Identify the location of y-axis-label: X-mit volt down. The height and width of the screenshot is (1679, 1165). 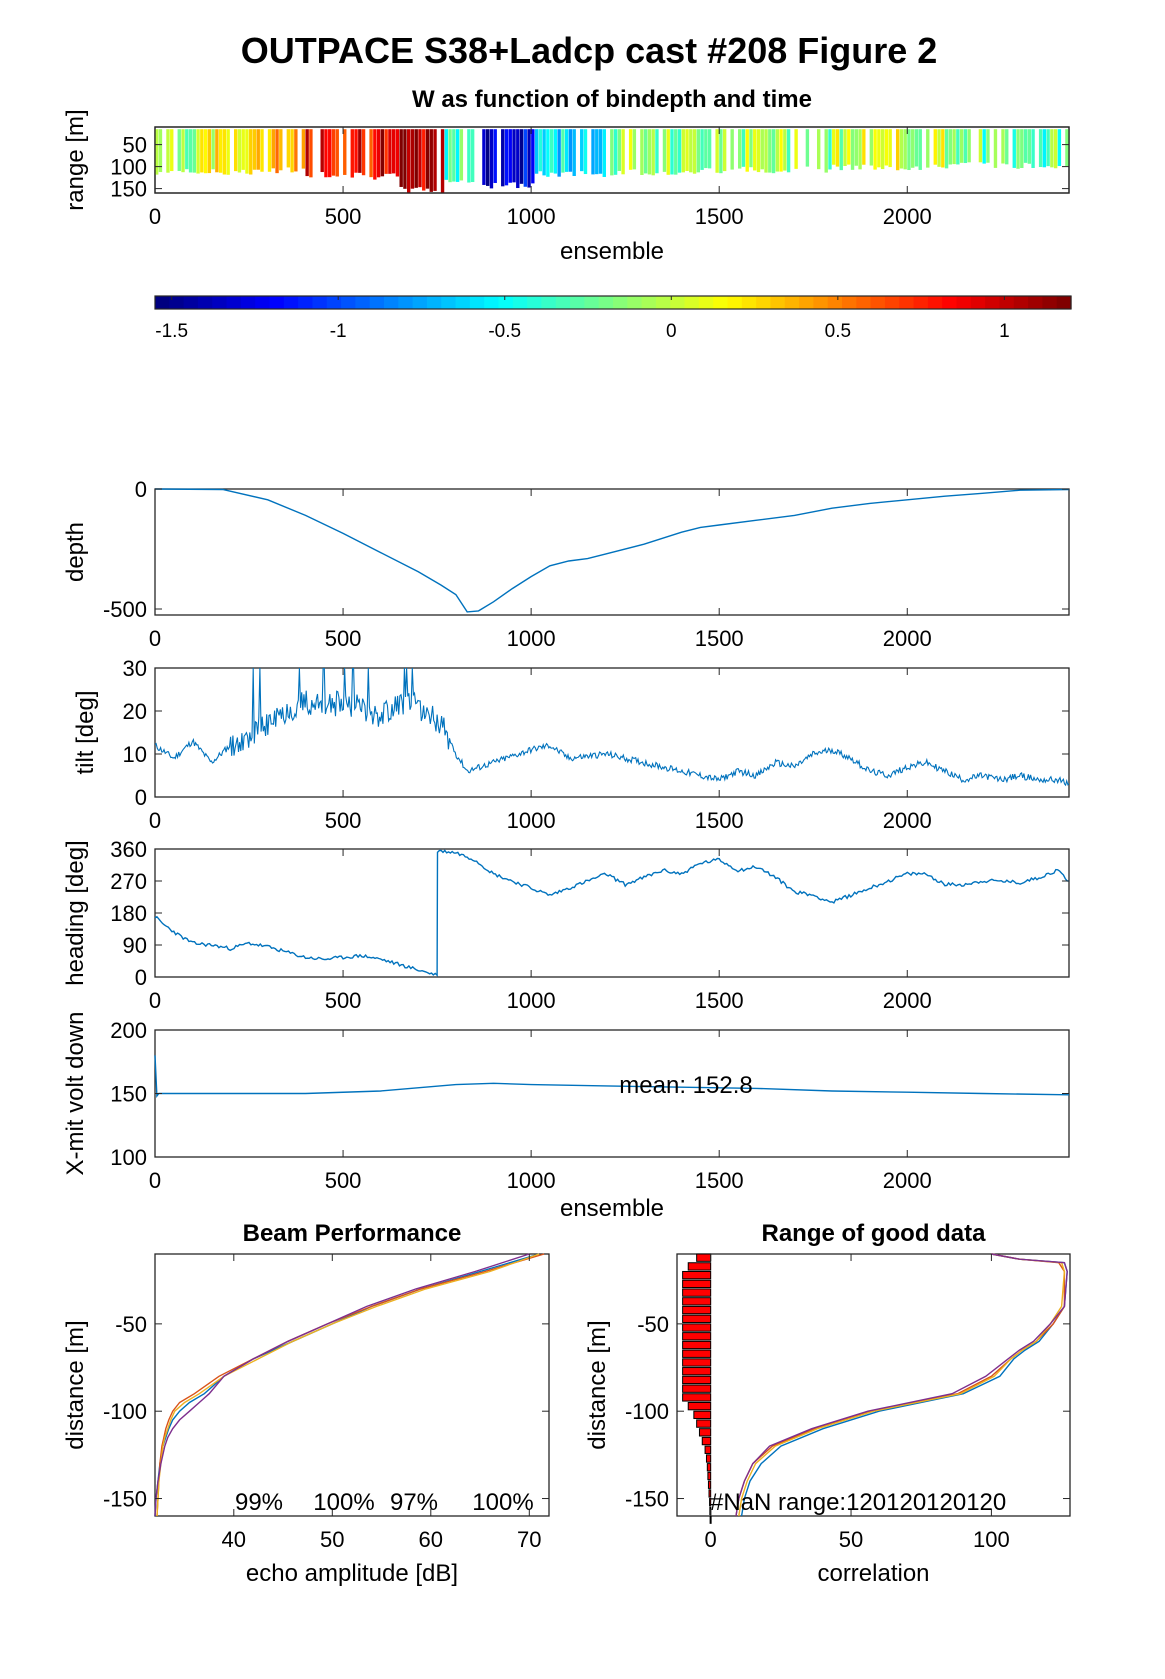
(75, 1093).